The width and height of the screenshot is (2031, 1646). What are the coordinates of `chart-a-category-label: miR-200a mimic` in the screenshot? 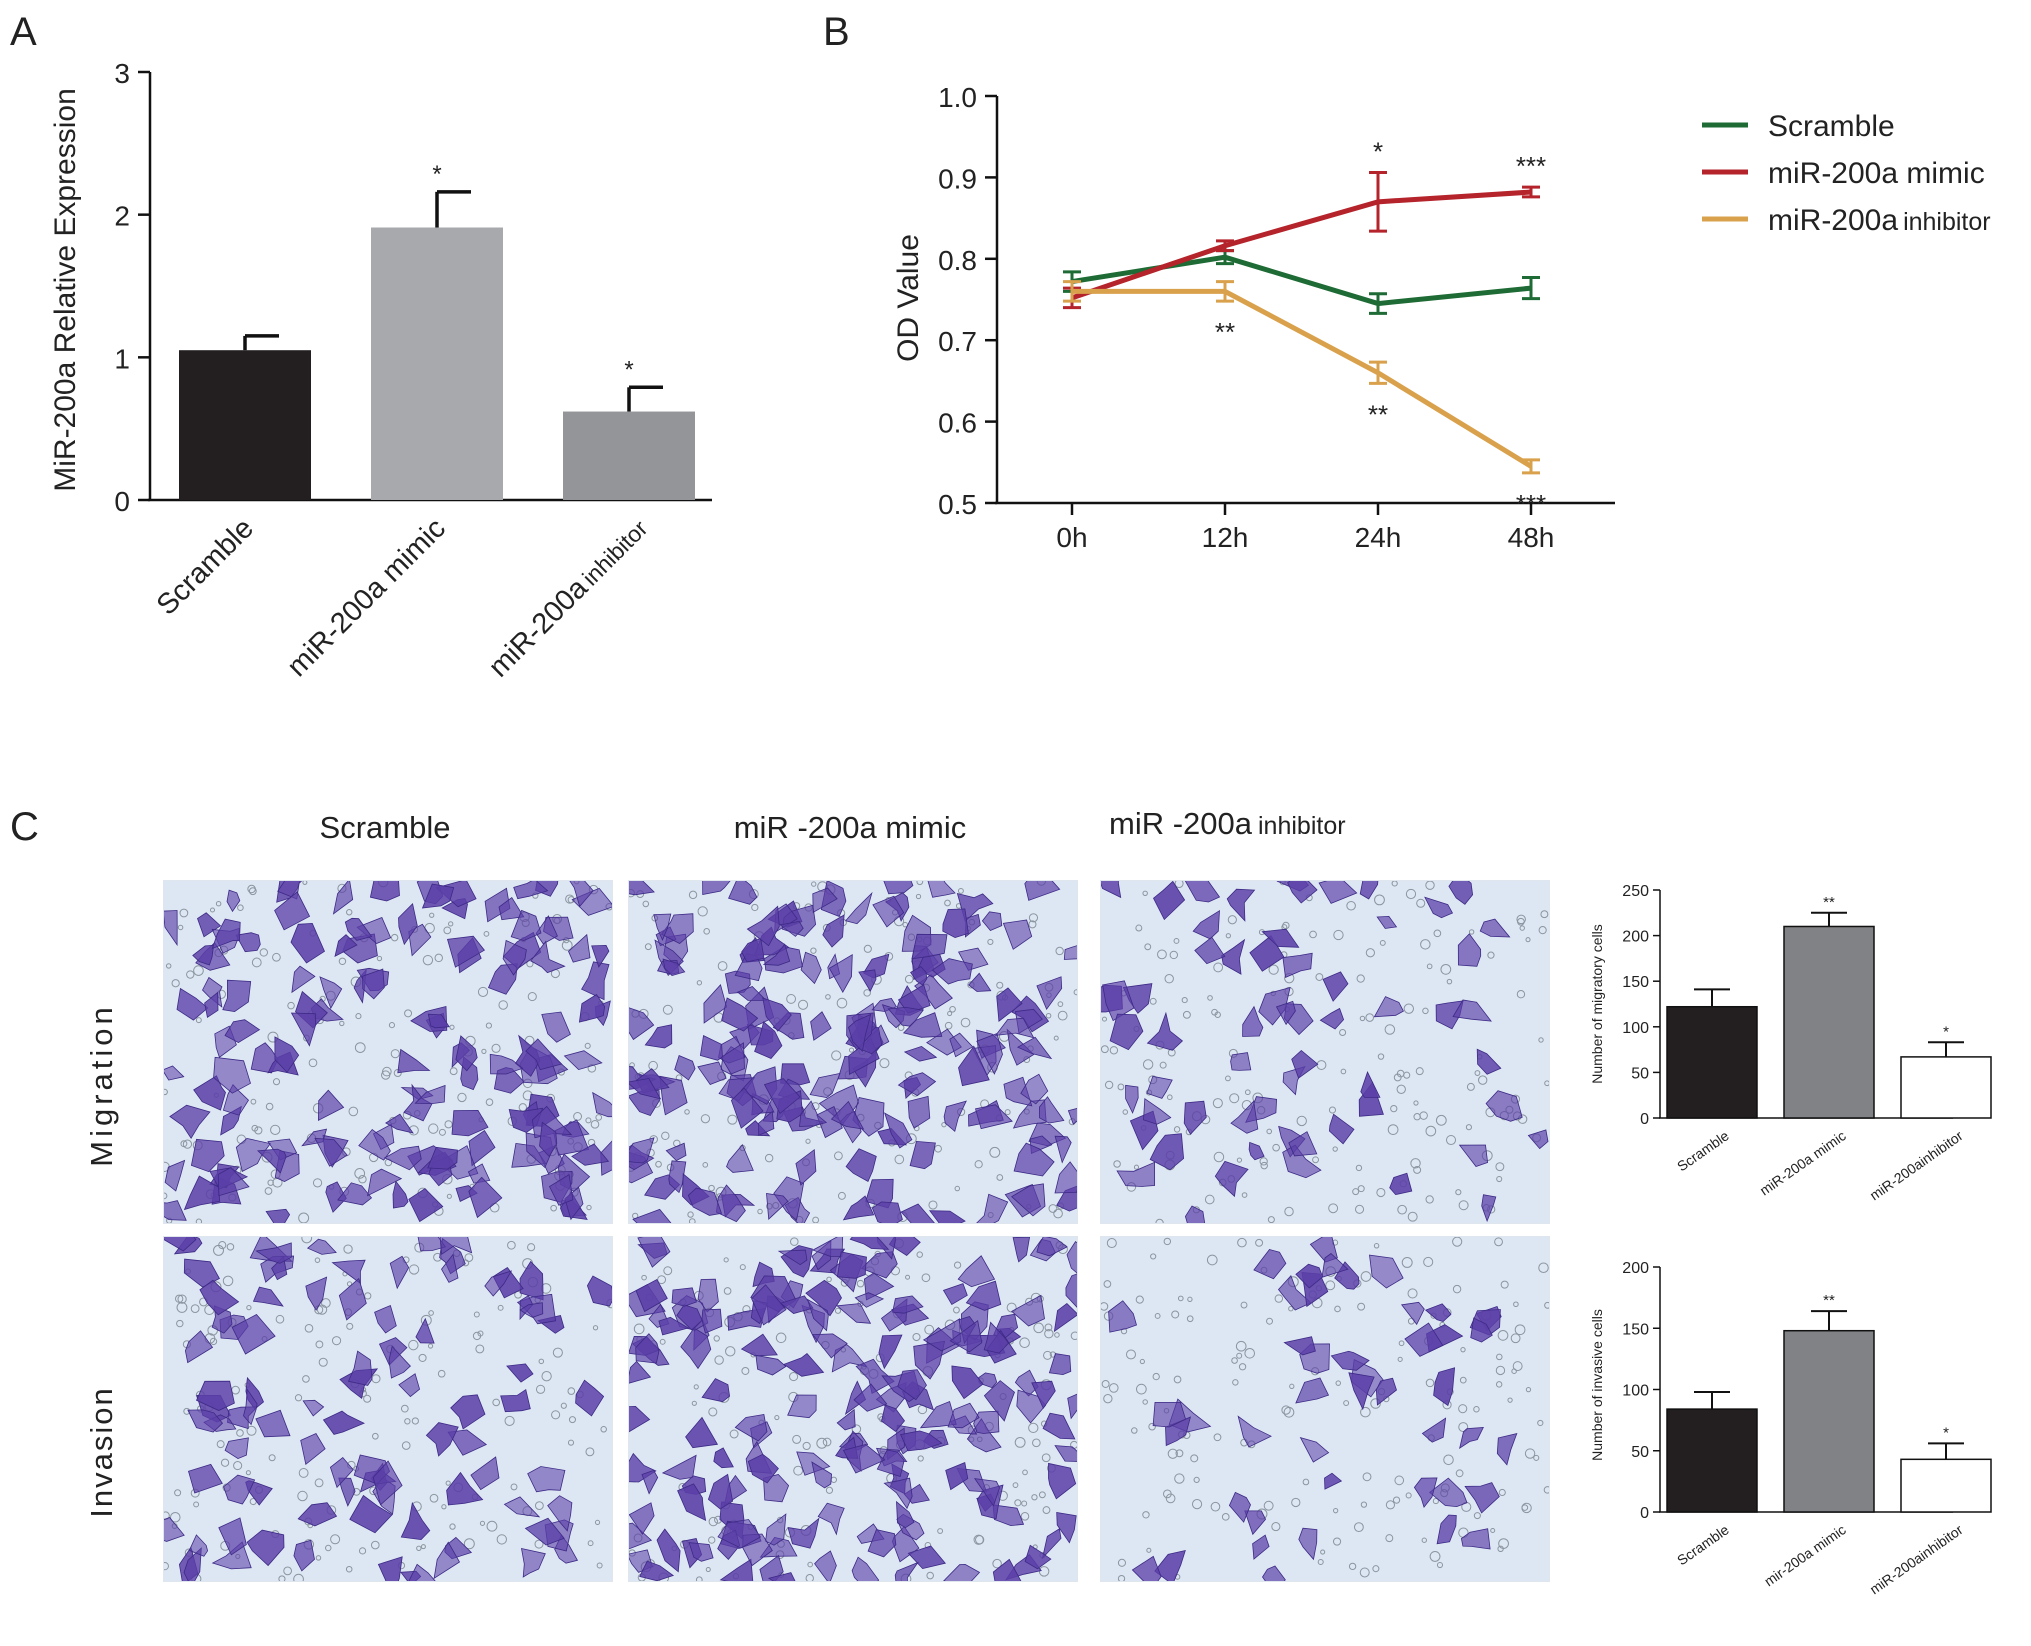 It's located at (366, 597).